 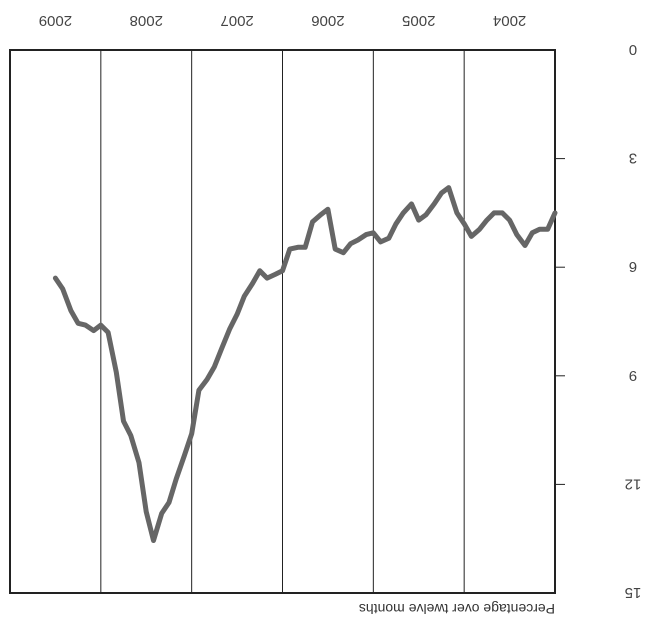 I want to click on year-label-2004: 2004, so click(x=509, y=20).